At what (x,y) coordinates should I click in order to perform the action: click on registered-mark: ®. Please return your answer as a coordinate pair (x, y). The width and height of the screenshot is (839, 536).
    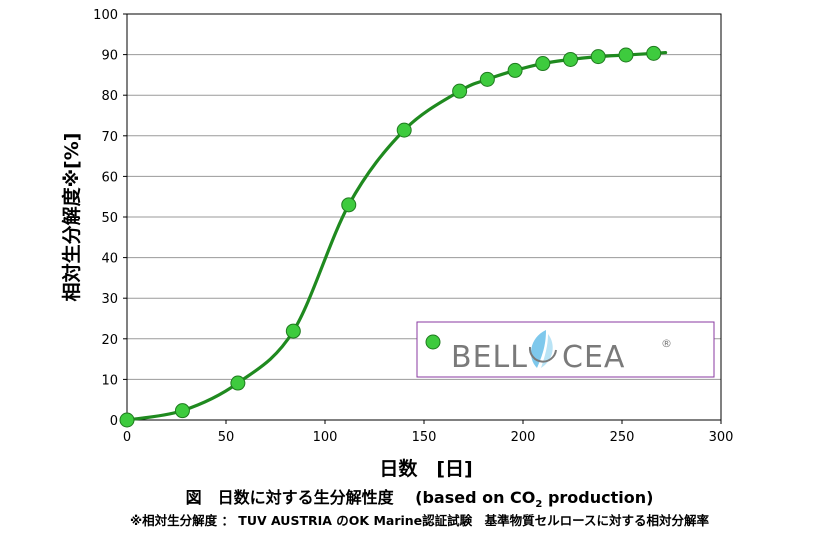
    Looking at the image, I should click on (666, 343).